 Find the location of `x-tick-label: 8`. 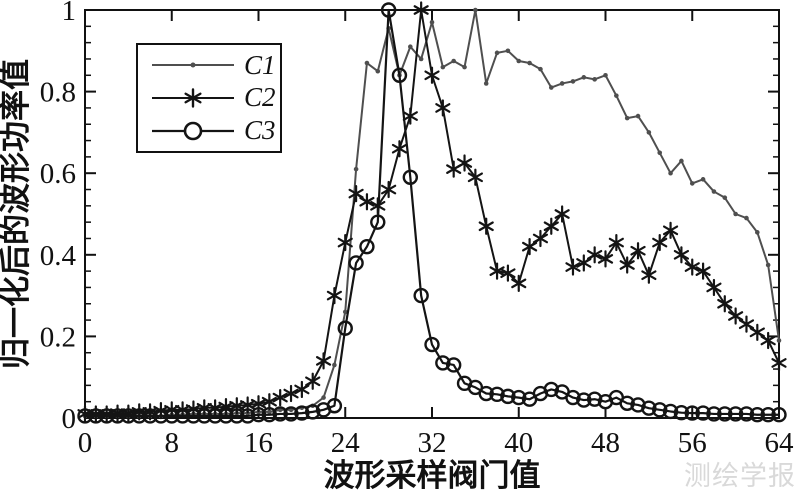

x-tick-label: 8 is located at coordinates (172, 443).